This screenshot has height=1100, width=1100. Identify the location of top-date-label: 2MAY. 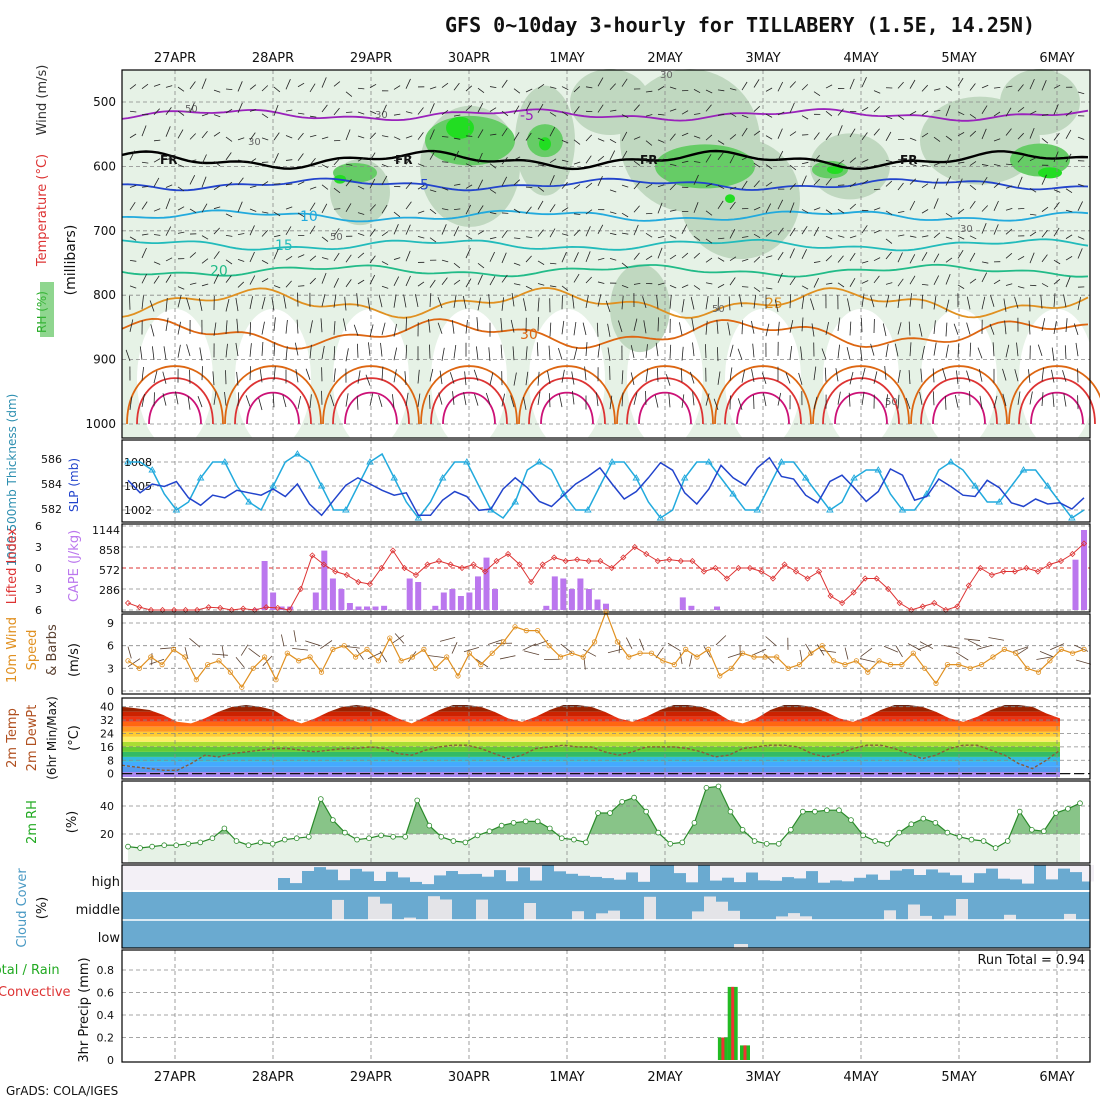
(664, 58).